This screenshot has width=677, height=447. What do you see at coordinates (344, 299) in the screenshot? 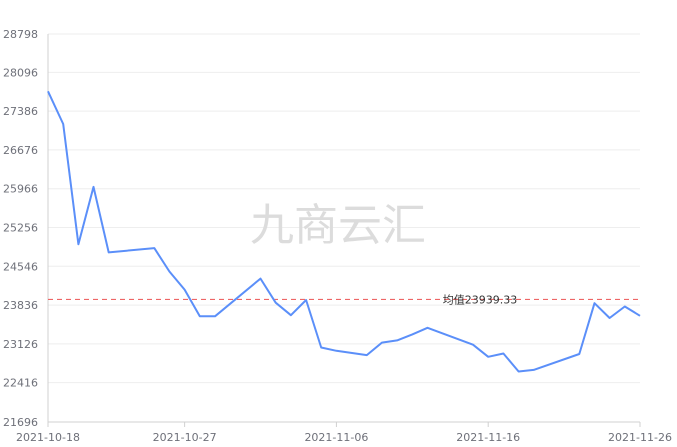
I see `average-line-group: 均值23939.33` at bounding box center [344, 299].